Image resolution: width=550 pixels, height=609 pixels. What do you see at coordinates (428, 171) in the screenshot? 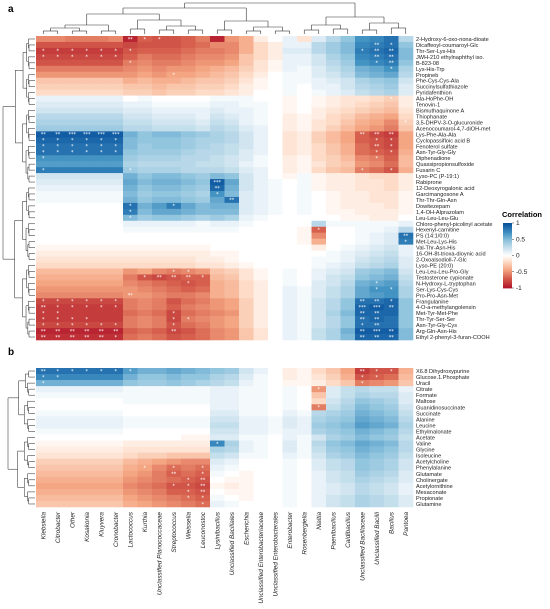
I see `row-label: Fusarin C` at bounding box center [428, 171].